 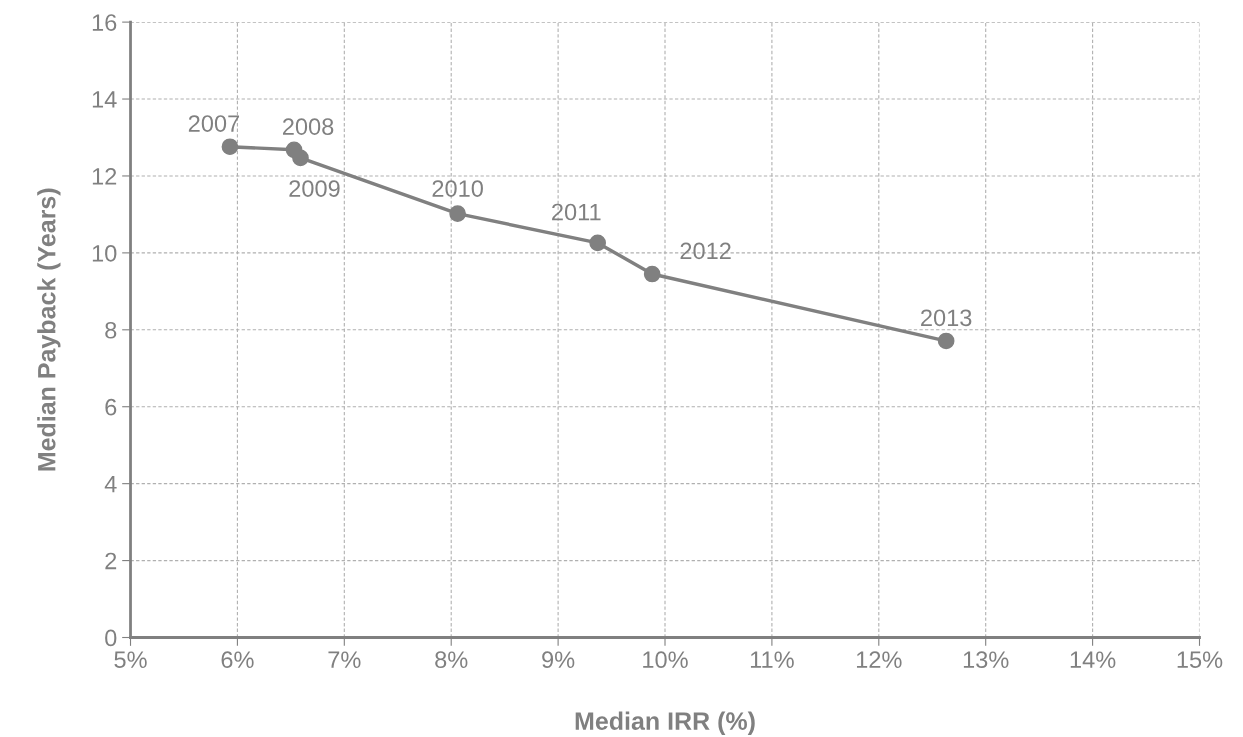 I want to click on annotation: 2011, so click(x=576, y=212).